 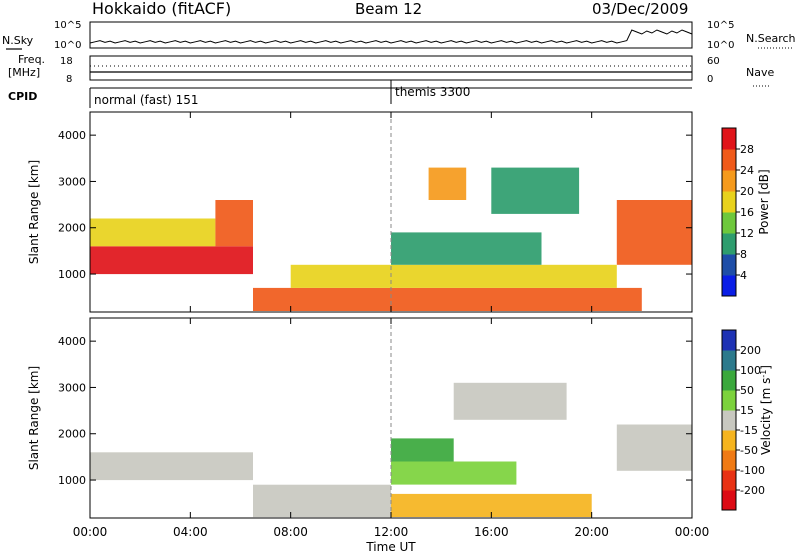 I want to click on colorbar-tick-label: -100, so click(x=752, y=470).